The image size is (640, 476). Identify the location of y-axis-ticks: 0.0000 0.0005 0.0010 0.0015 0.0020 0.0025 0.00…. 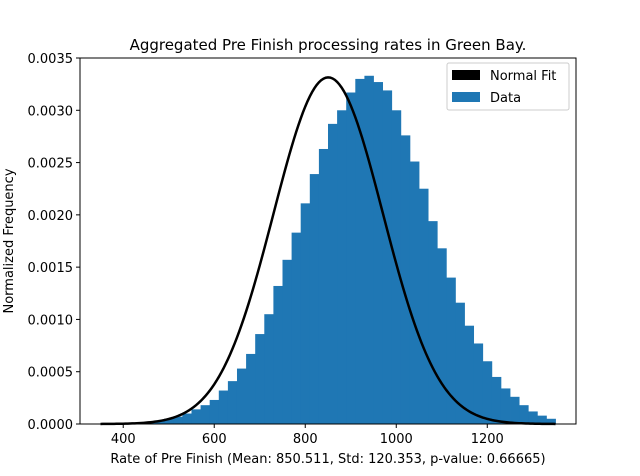
(54, 242).